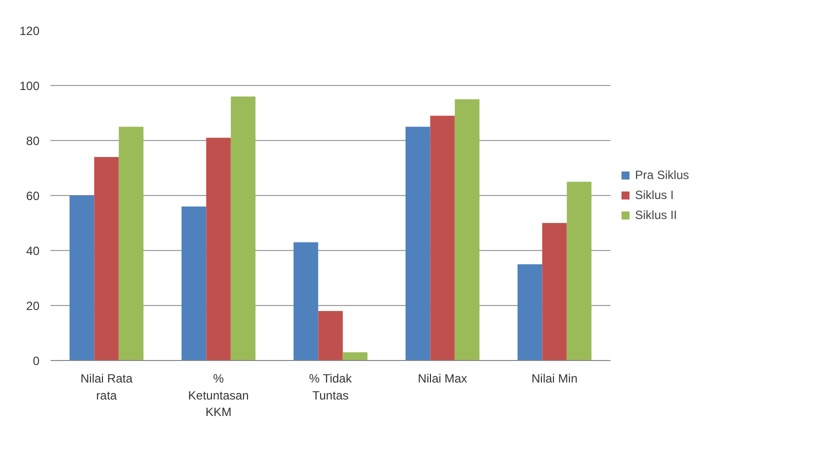 The image size is (830, 458). What do you see at coordinates (656, 215) in the screenshot?
I see `legend-label: Siklus II` at bounding box center [656, 215].